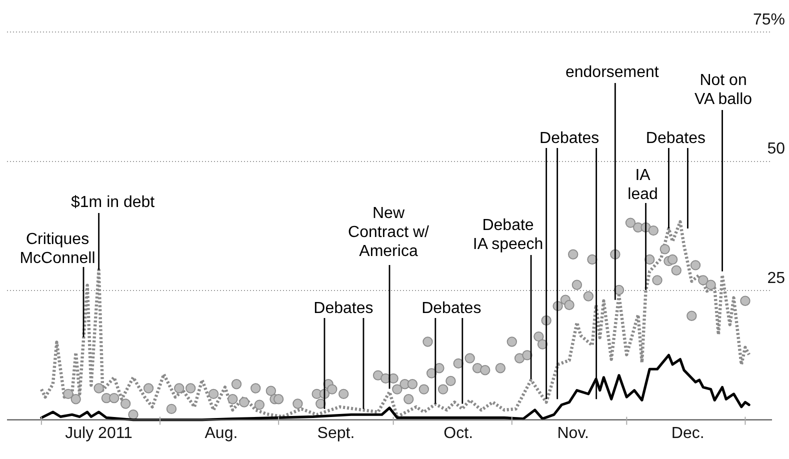 The image size is (789, 459). Describe the element at coordinates (389, 232) in the screenshot. I see `annotation: New Contract w/ America` at that location.